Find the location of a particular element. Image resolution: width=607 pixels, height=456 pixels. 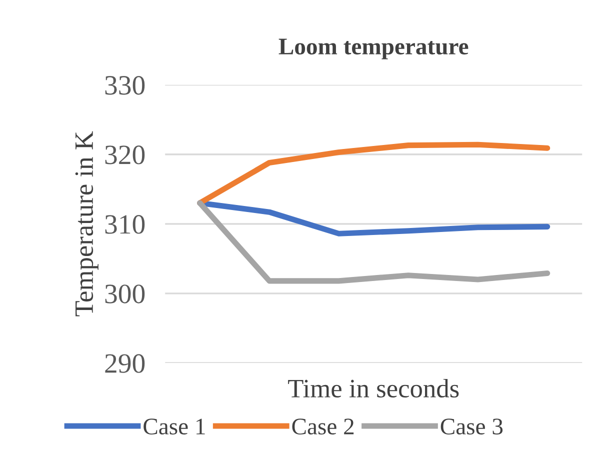

legend-label: Case 1 is located at coordinates (174, 426).